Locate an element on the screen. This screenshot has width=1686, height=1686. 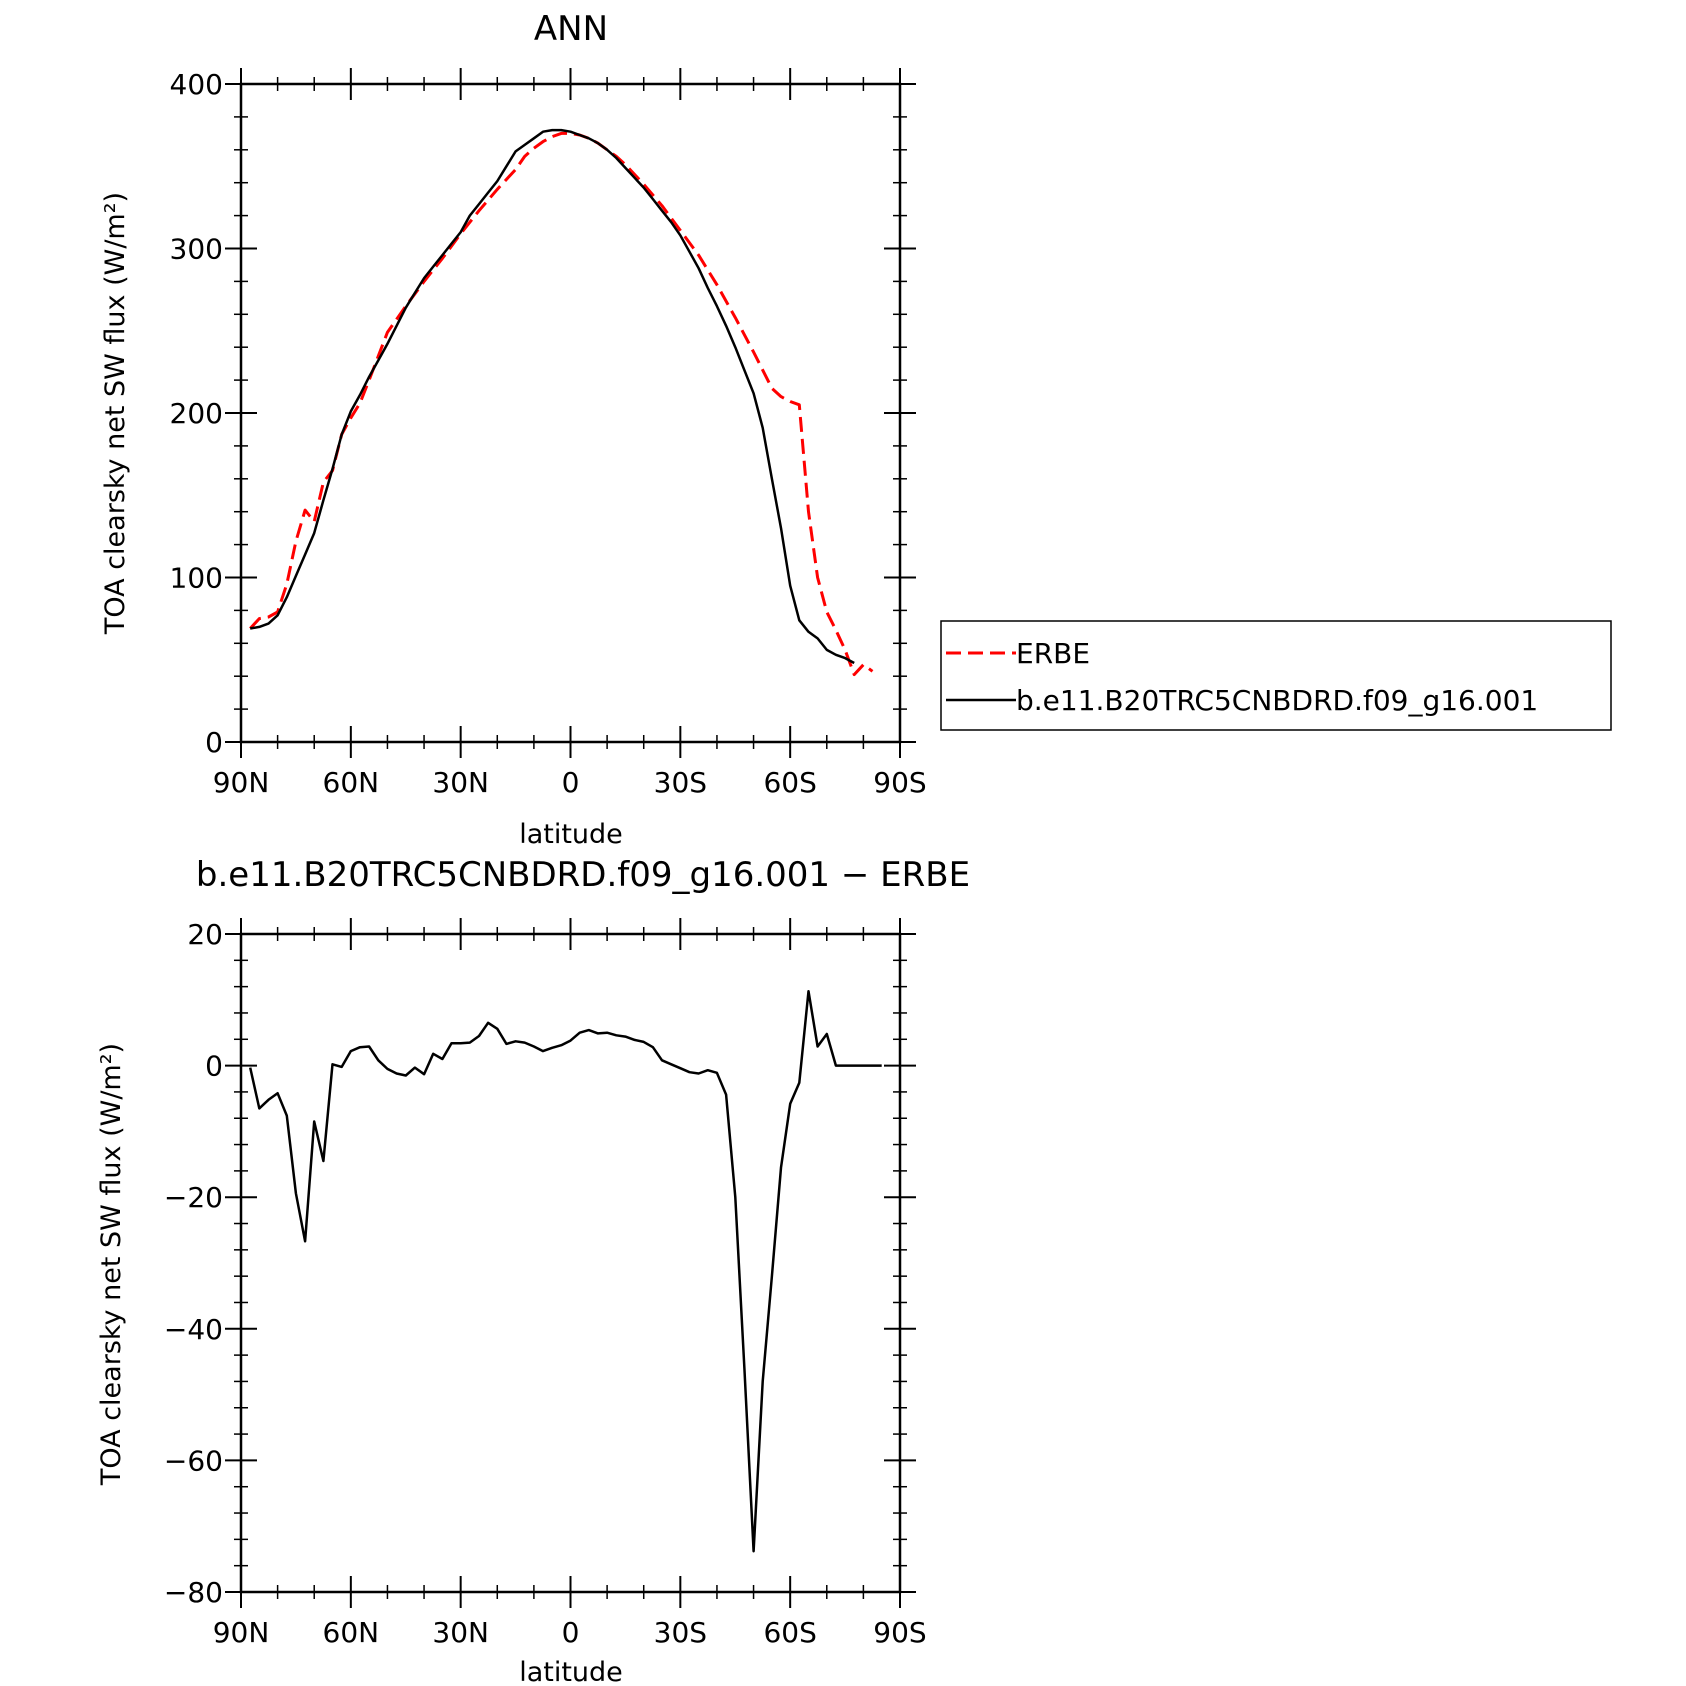
legend-erbe-label: ERBE is located at coordinates (1053, 653).